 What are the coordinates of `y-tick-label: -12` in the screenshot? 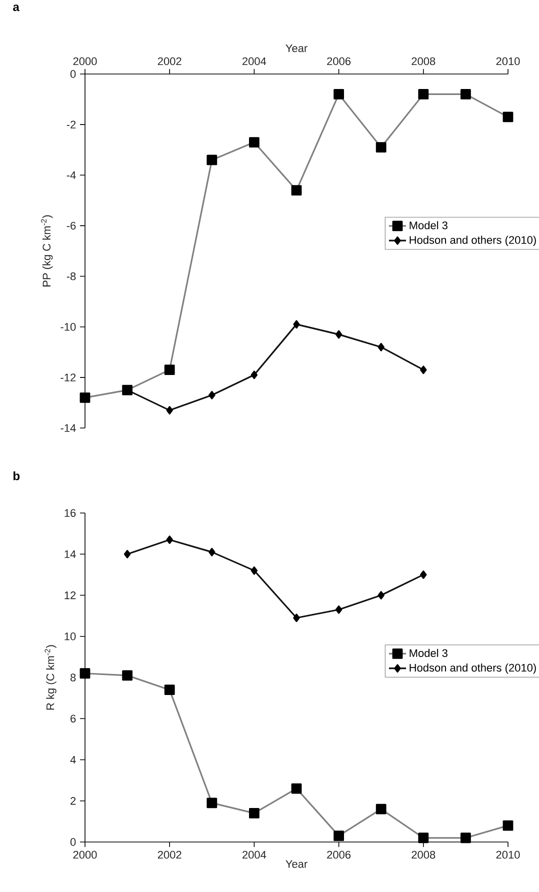 It's located at (68, 378).